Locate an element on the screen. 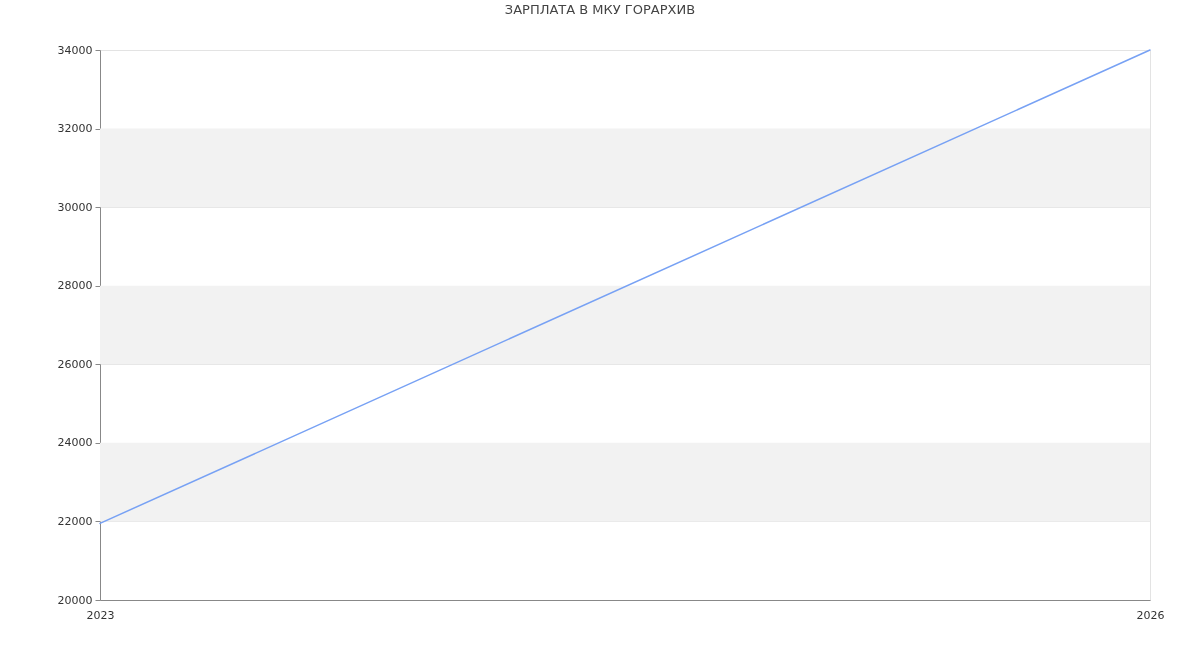 This screenshot has width=1200, height=650. x-tick-label: 2023 is located at coordinates (100, 615).